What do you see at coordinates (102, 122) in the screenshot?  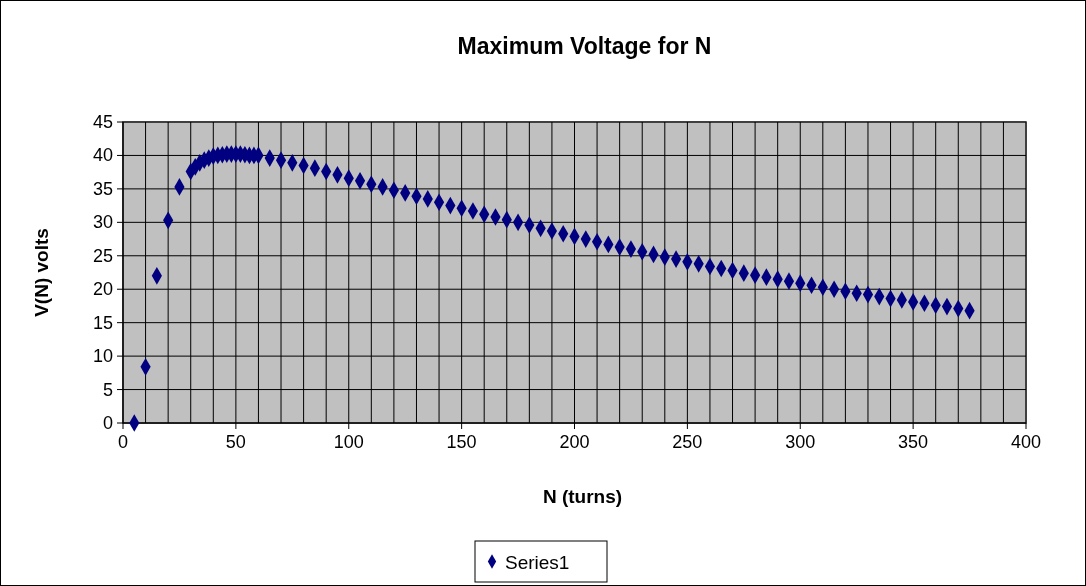 I see `y-tick-label: 45` at bounding box center [102, 122].